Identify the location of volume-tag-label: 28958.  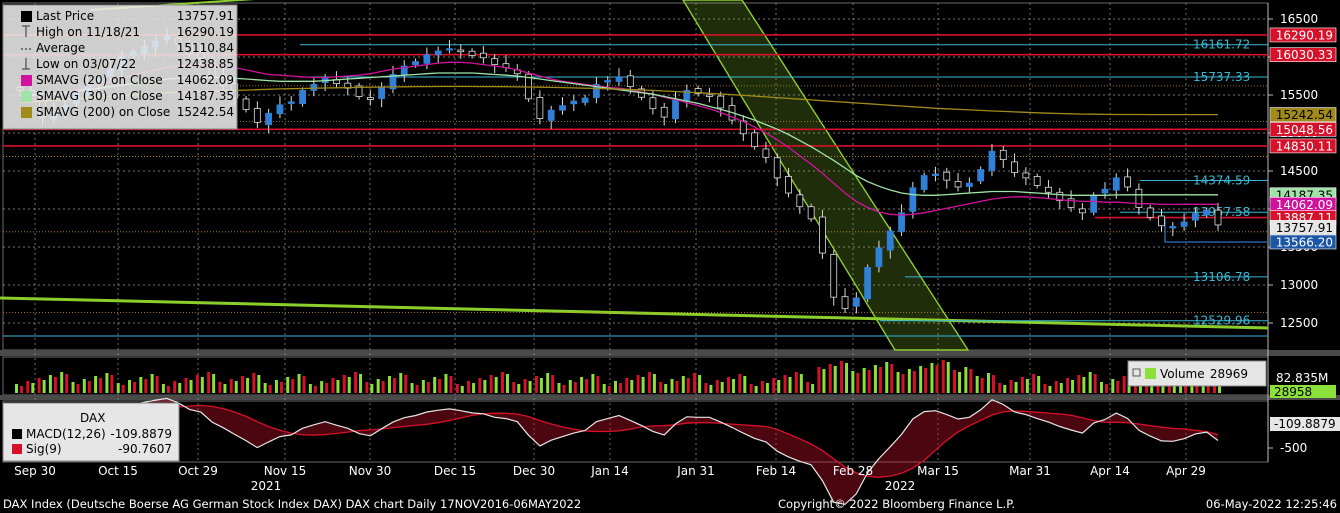
(1293, 392).